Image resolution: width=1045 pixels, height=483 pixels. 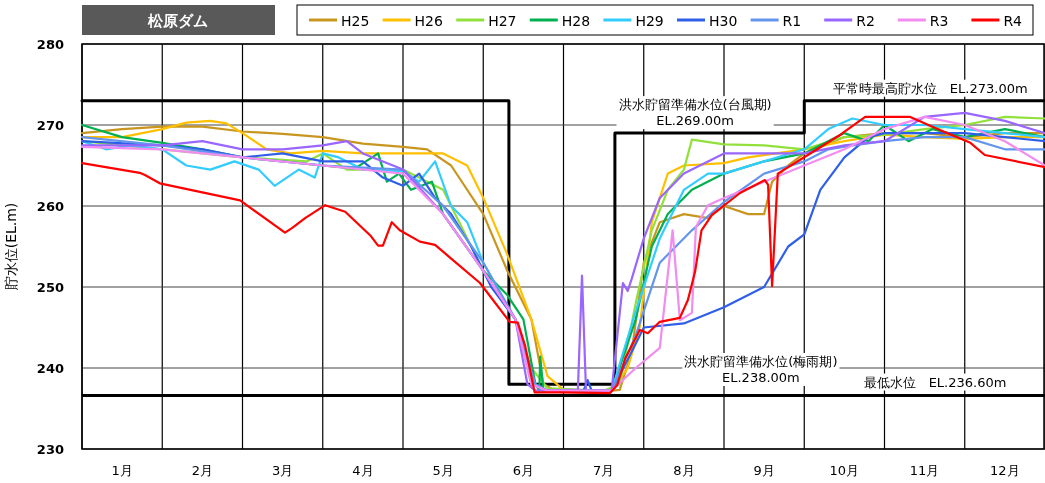 What do you see at coordinates (930, 88) in the screenshot?
I see `annotation: 平常時最高貯水位 EL.273.00m` at bounding box center [930, 88].